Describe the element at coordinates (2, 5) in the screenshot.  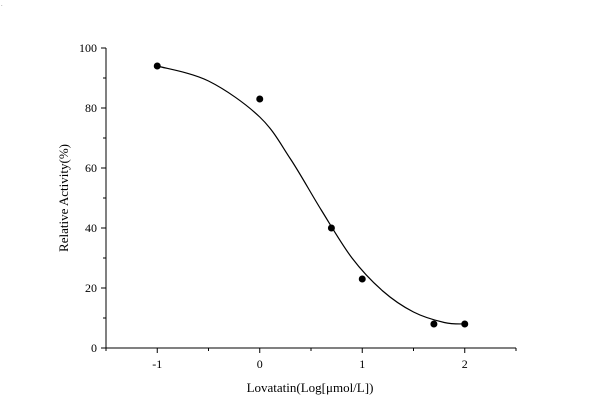
I see `corner-mark: .` at that location.